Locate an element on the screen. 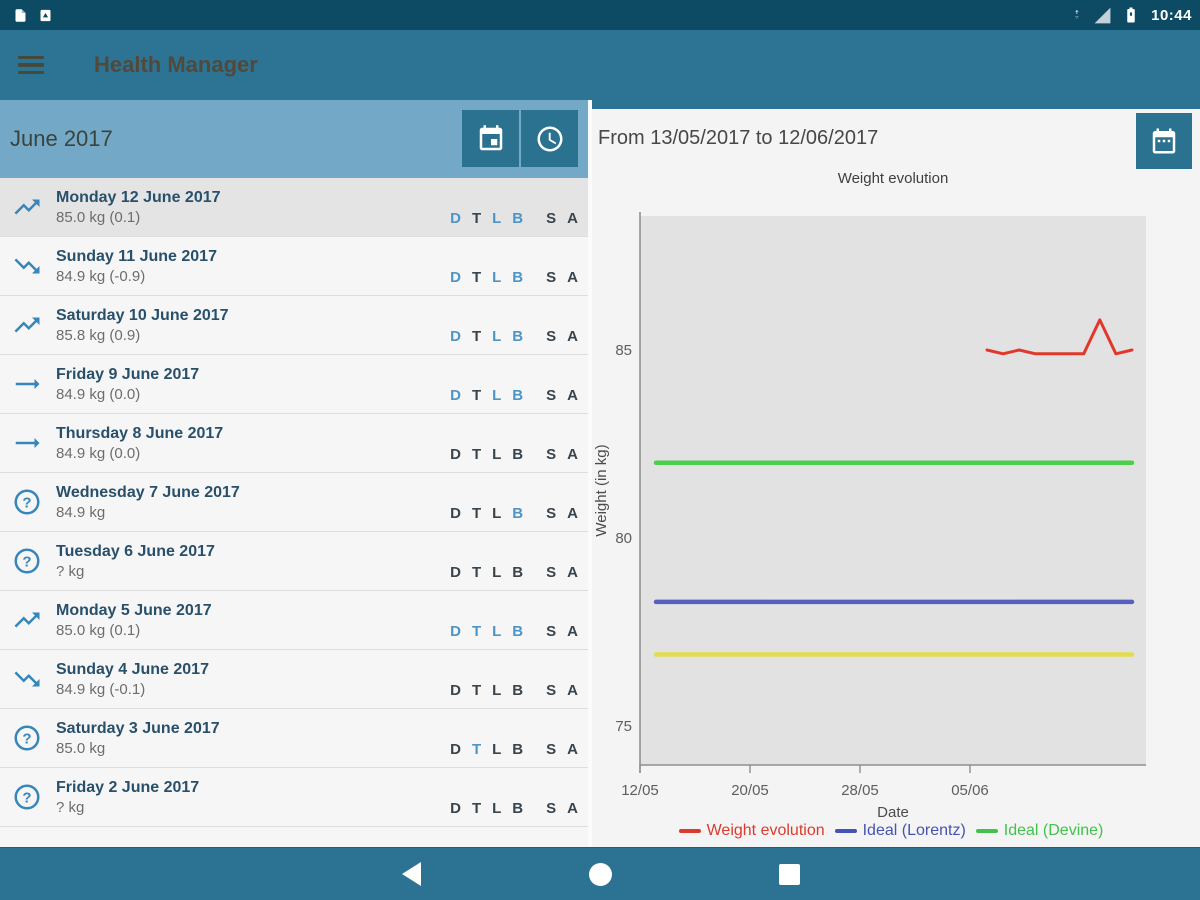 The height and width of the screenshot is (900, 1200). home-button is located at coordinates (600, 874).